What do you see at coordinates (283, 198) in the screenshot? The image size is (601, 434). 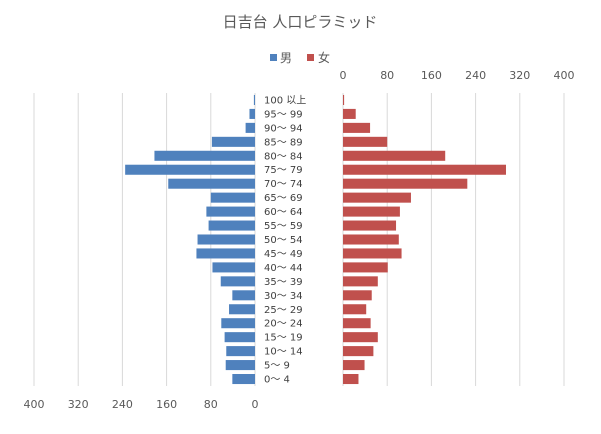 I see `age-group-label: 65～ 69` at bounding box center [283, 198].